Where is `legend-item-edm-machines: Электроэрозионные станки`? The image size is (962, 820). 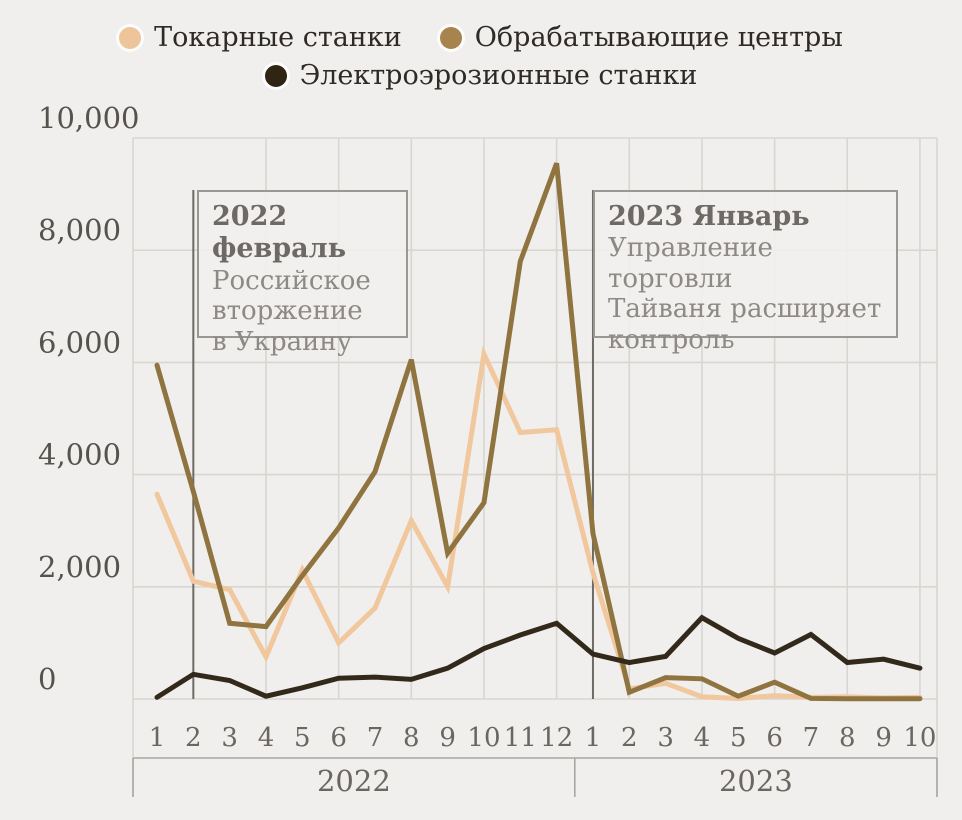
legend-item-edm-machines: Электроэрозионные станки is located at coordinates (481, 75).